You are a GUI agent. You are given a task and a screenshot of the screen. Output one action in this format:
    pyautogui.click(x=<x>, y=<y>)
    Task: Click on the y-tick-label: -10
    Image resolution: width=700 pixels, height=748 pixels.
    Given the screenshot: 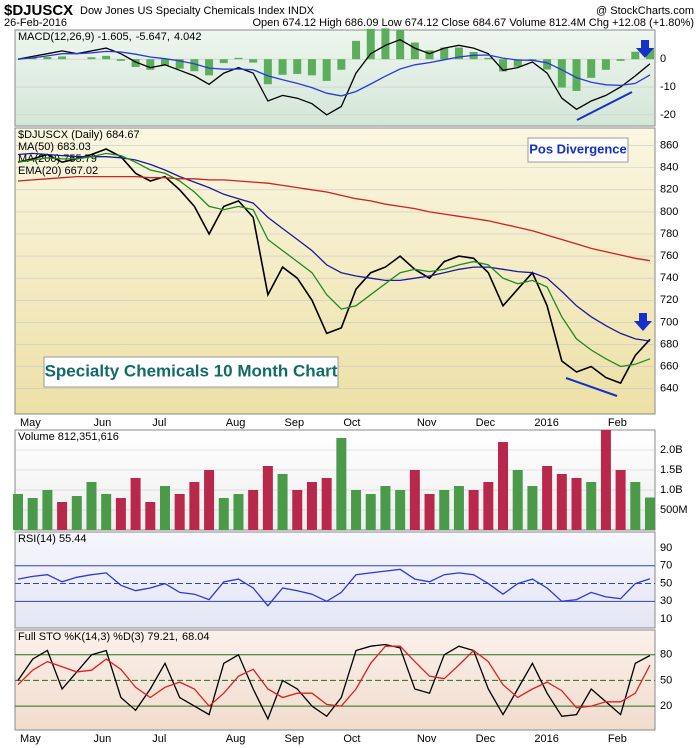 What is the action you would take?
    pyautogui.click(x=668, y=87)
    